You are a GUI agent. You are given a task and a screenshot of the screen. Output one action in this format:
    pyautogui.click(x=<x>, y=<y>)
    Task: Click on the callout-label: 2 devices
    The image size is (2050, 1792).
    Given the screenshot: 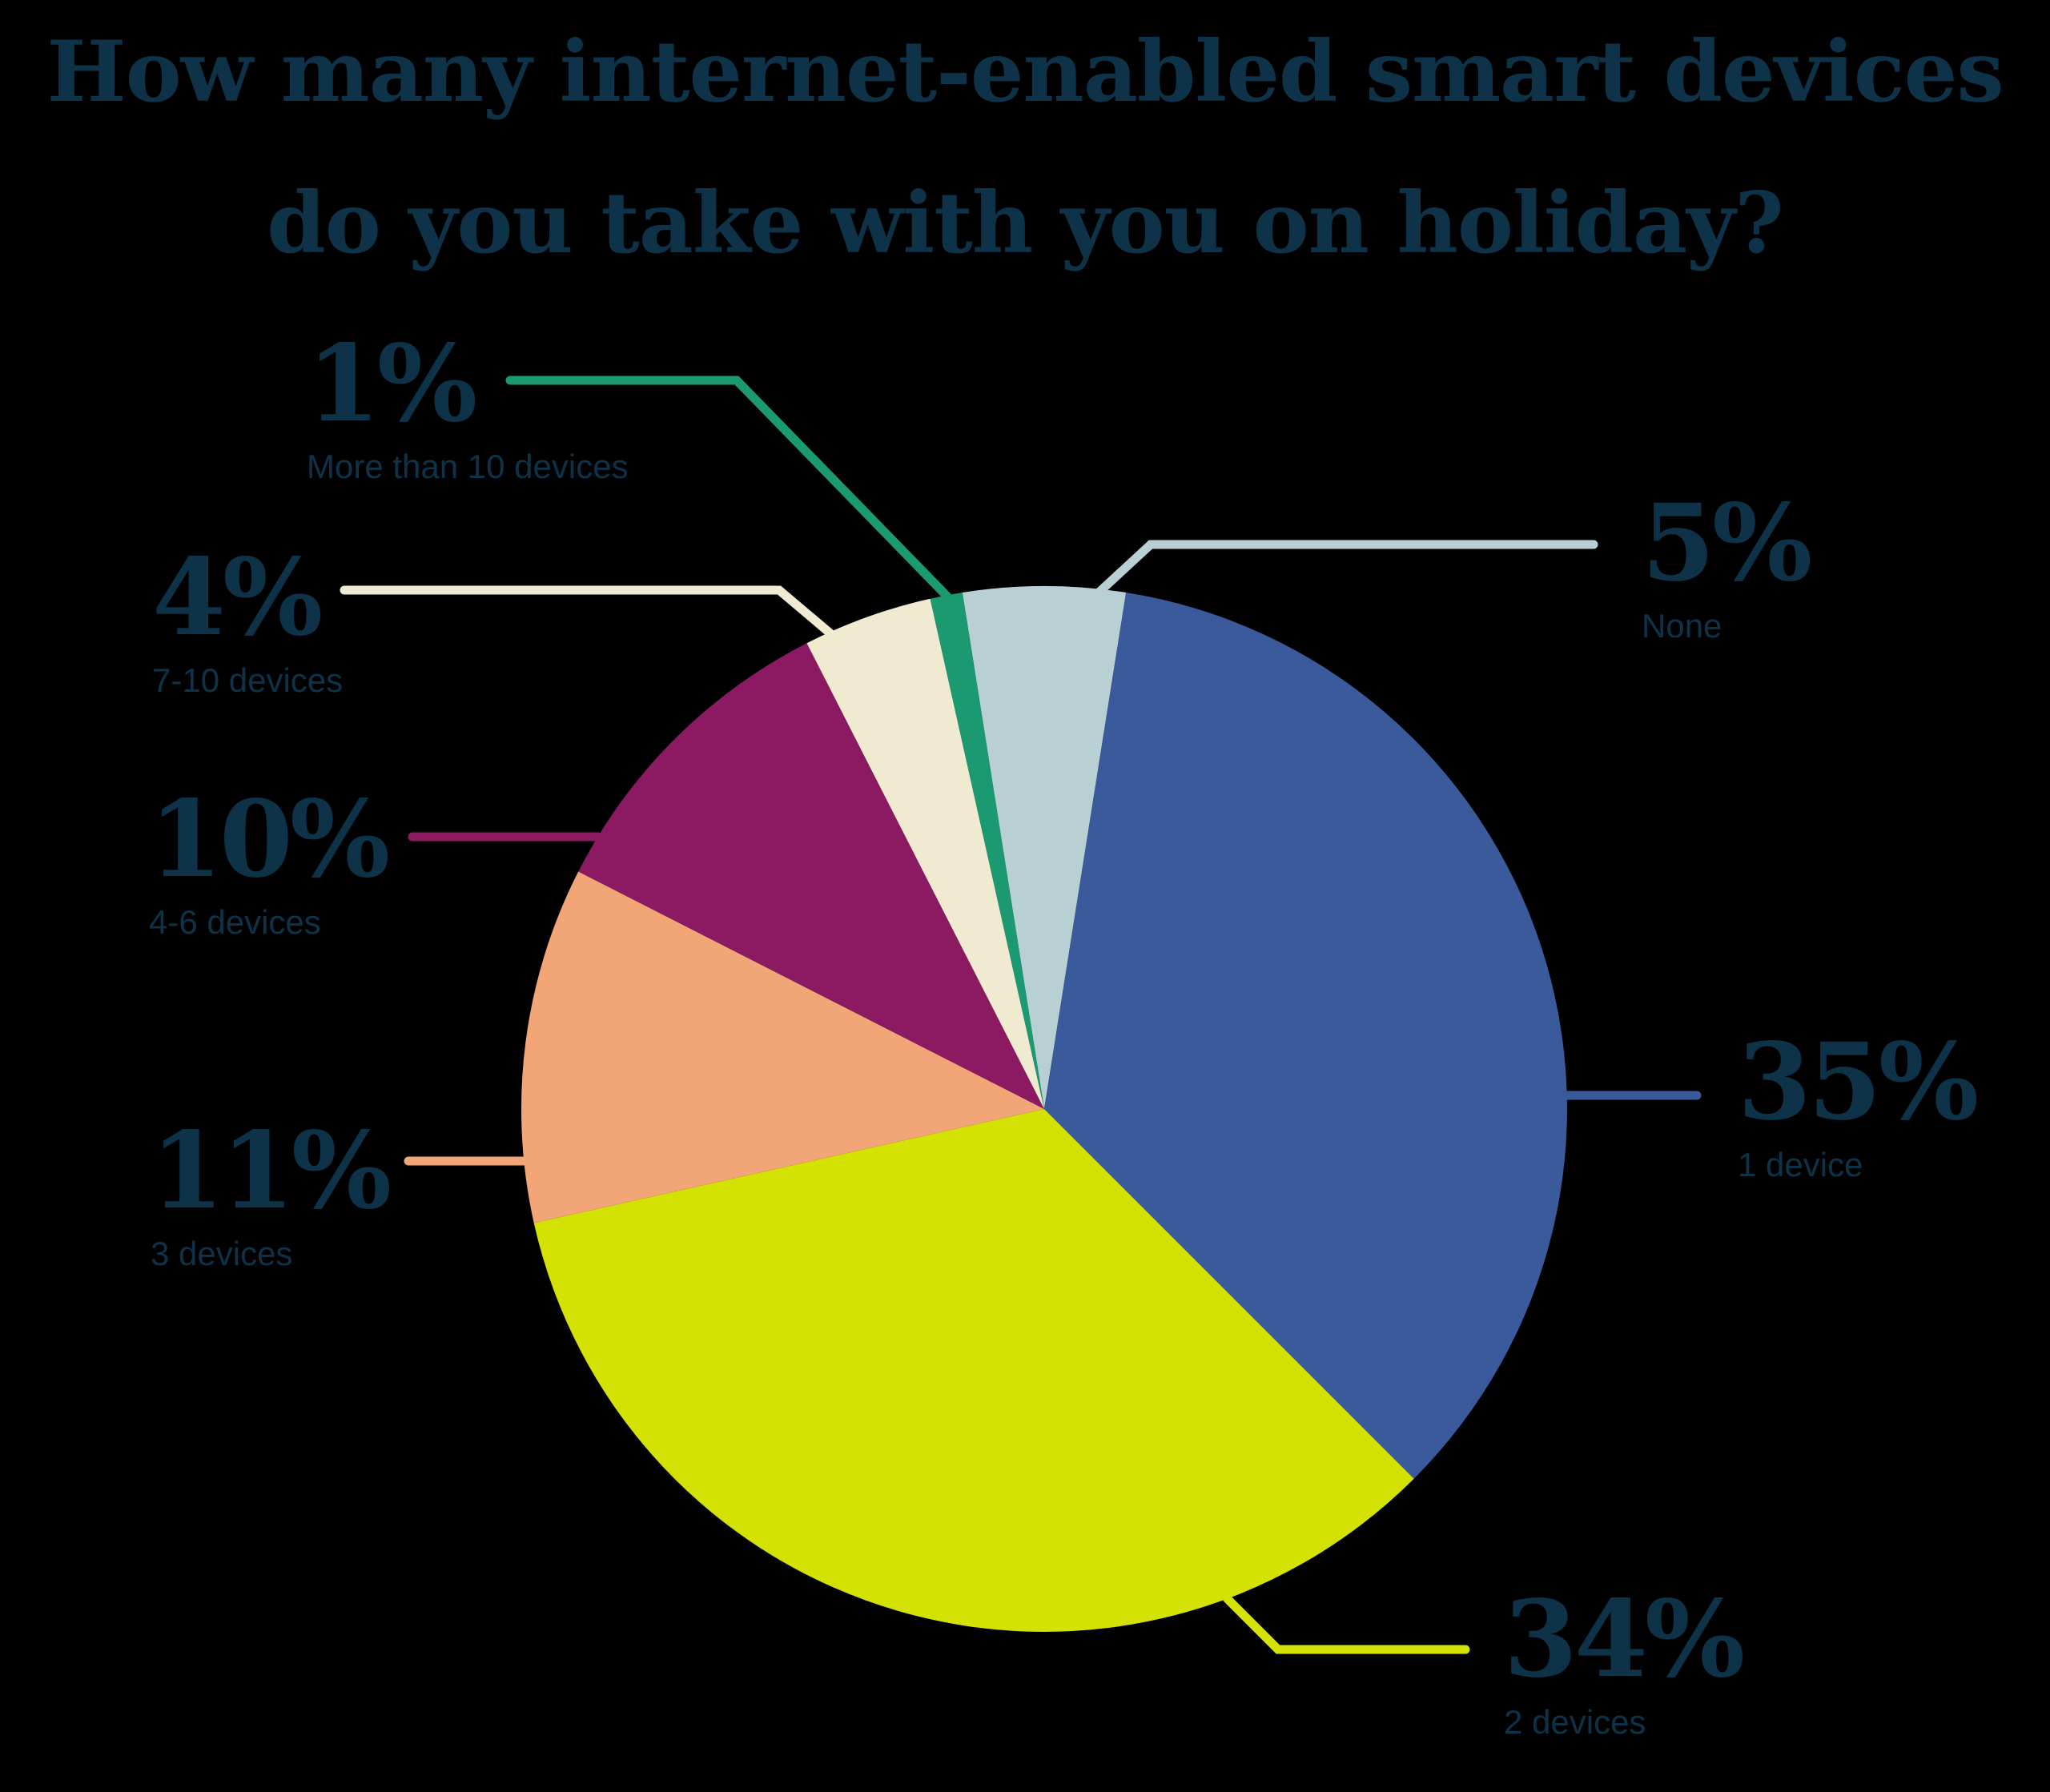 What is the action you would take?
    pyautogui.click(x=1575, y=1722)
    